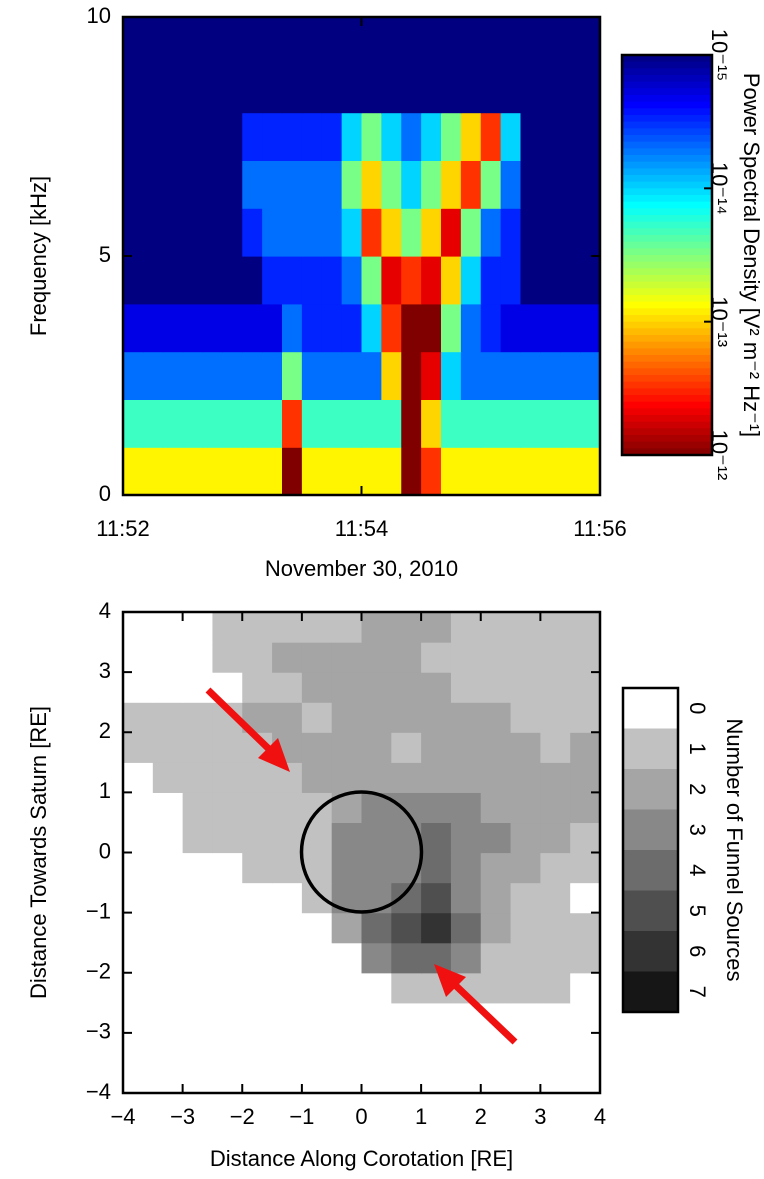 The height and width of the screenshot is (1179, 764). What do you see at coordinates (105, 730) in the screenshot?
I see `y-tick-label: 2` at bounding box center [105, 730].